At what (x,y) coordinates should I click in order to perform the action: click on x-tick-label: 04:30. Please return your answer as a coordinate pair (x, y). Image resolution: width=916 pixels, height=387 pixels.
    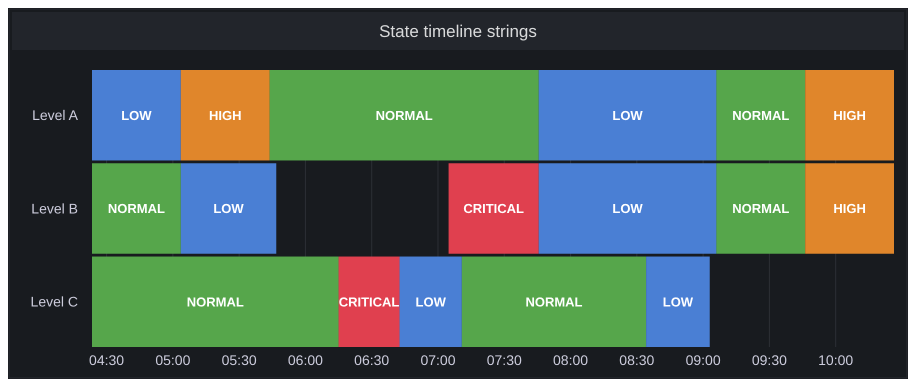
    Looking at the image, I should click on (106, 360).